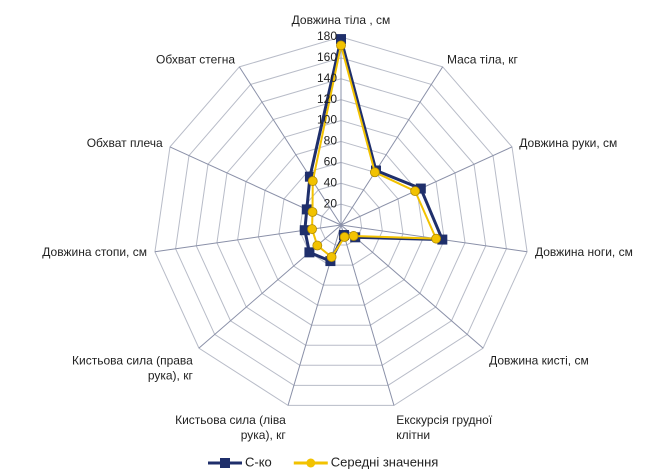 The width and height of the screenshot is (663, 473). I want to click on legend-label: Середні значення, so click(385, 461).